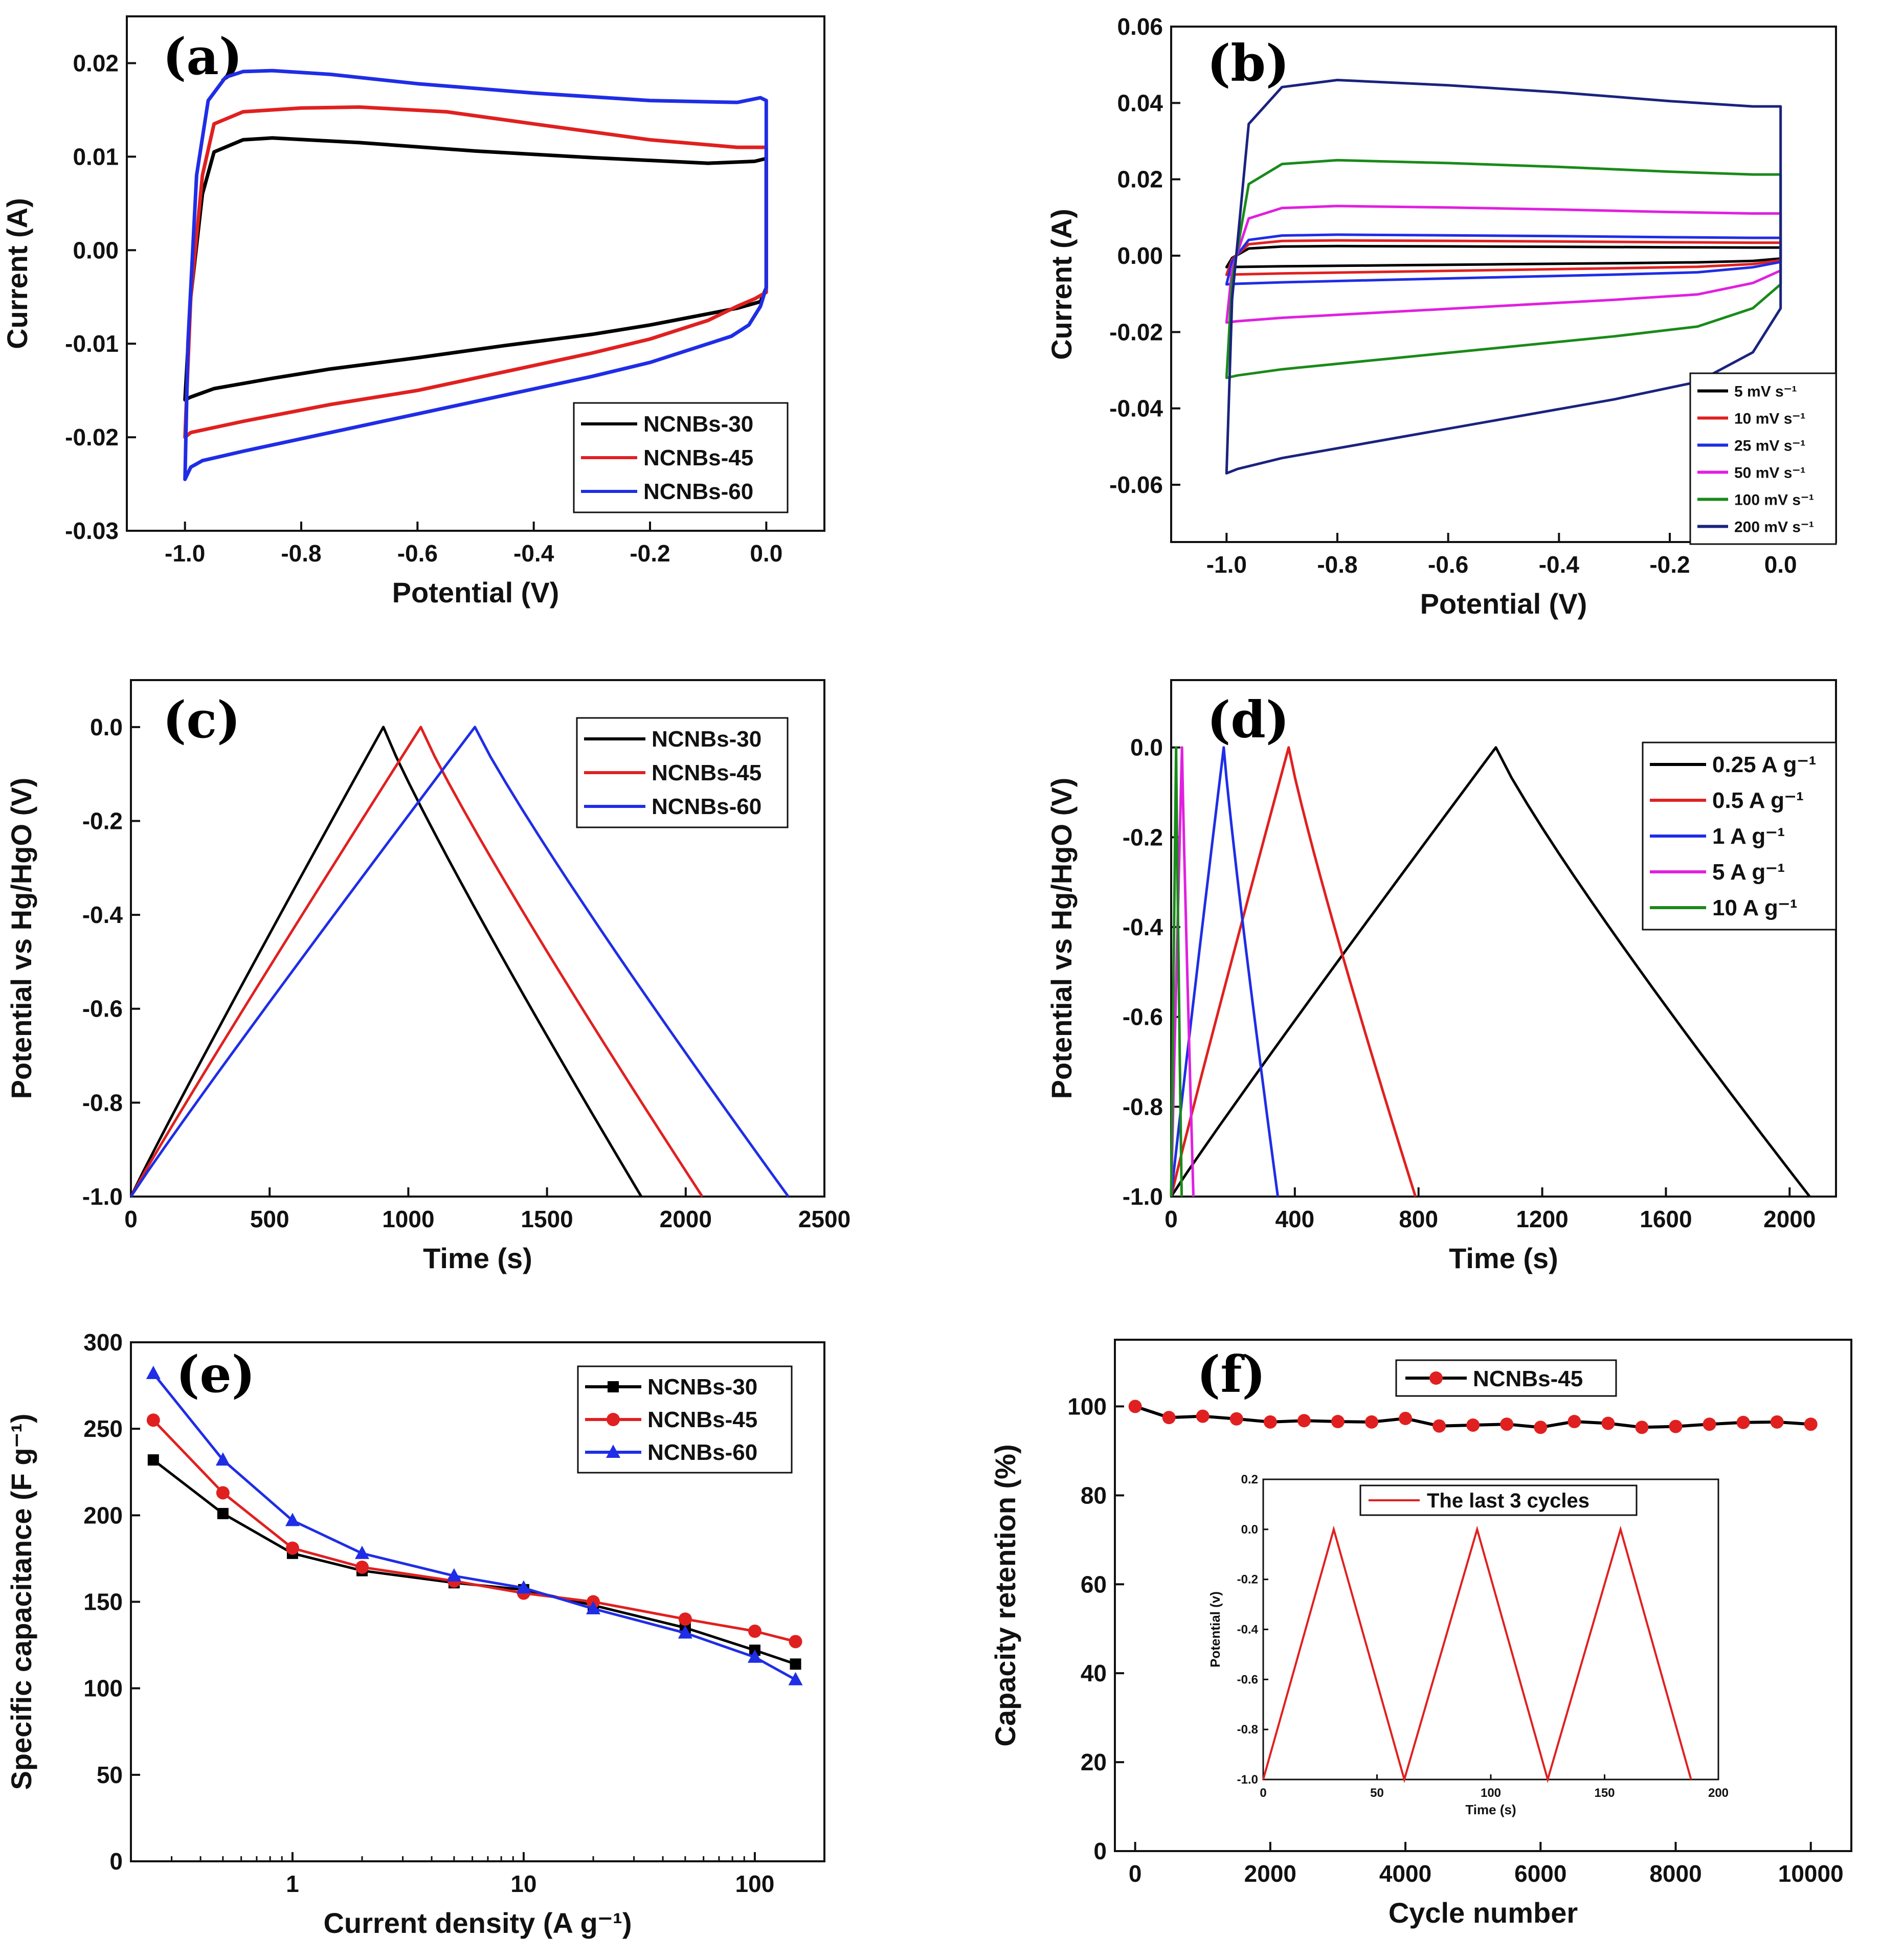  I want to click on x-tick-label: 1500, so click(547, 1219).